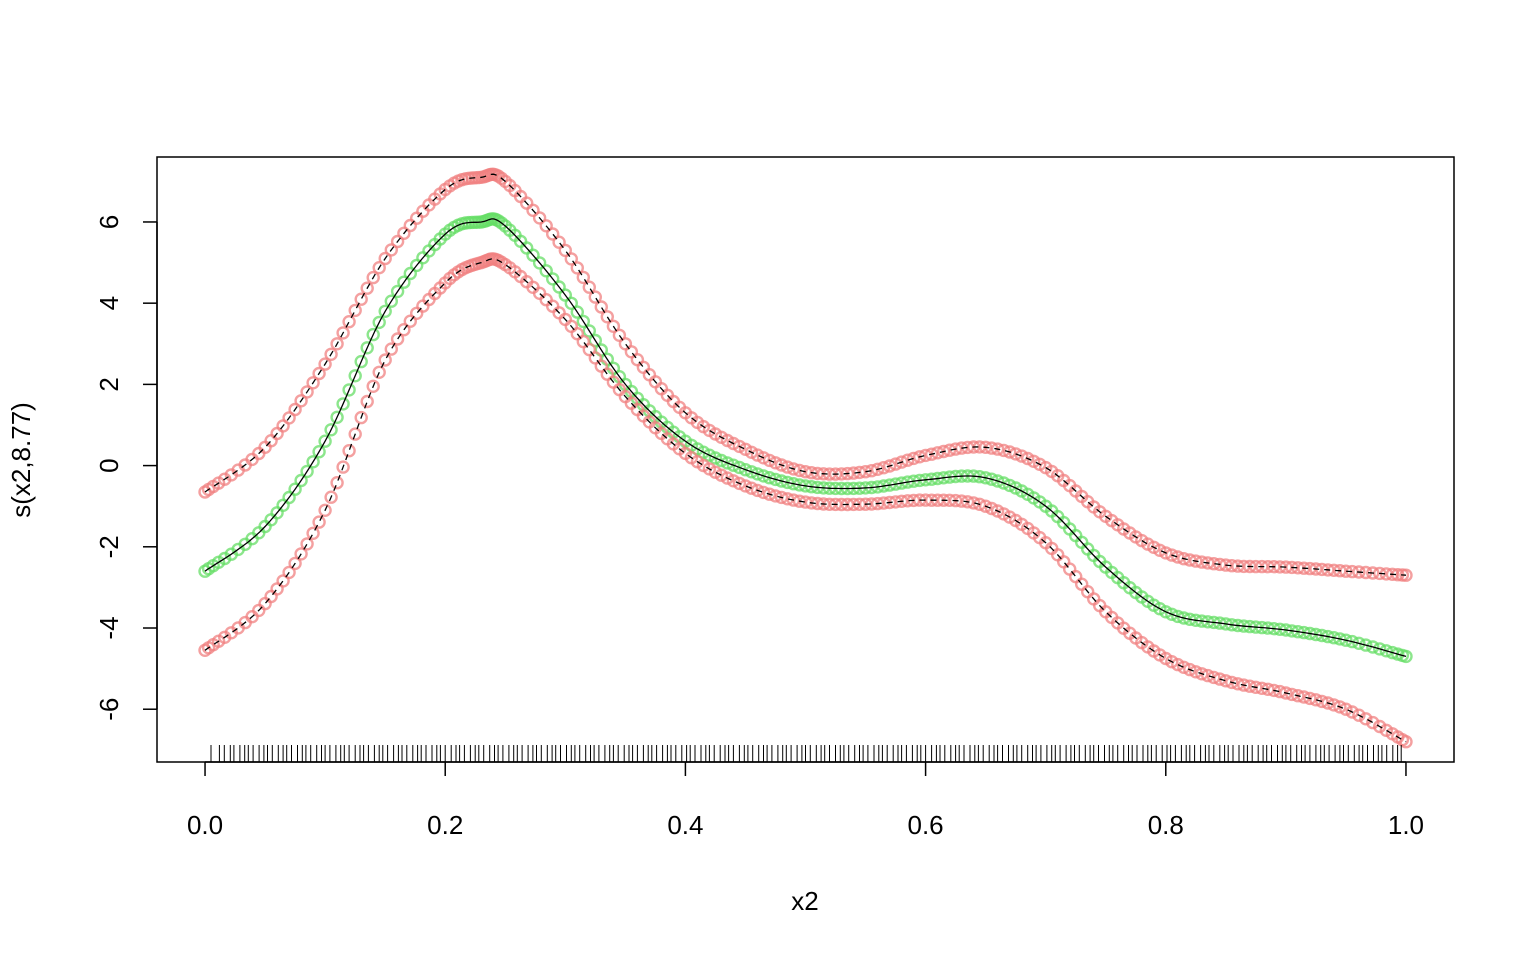 Image resolution: width=1536 pixels, height=960 pixels. Describe the element at coordinates (926, 825) in the screenshot. I see `x-tick-label: 0.6` at that location.